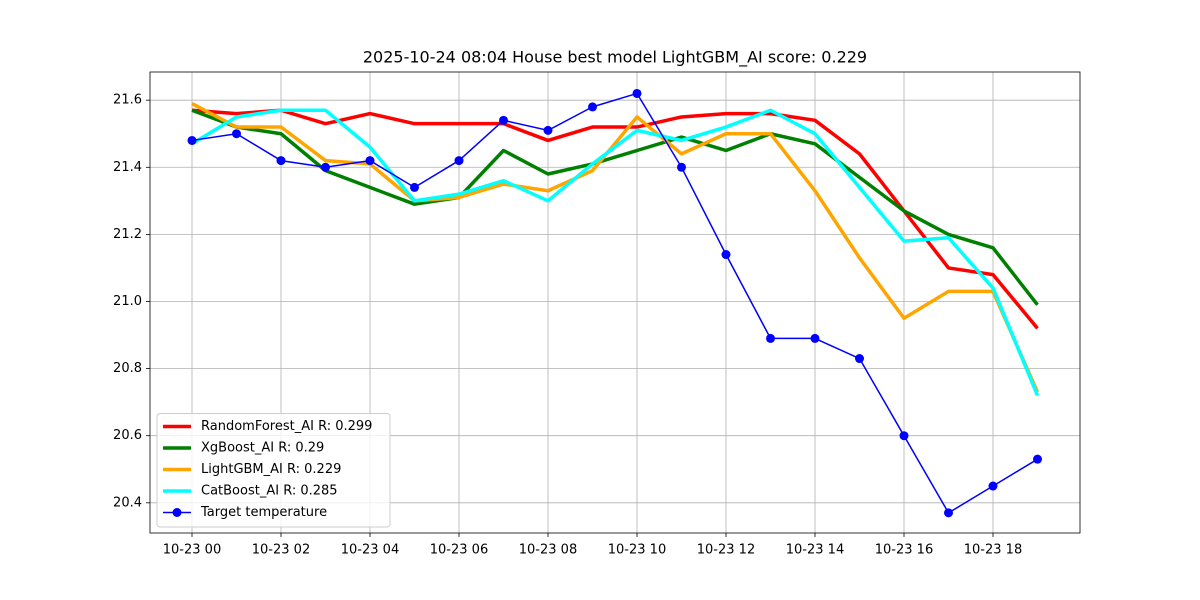 The image size is (1200, 600). What do you see at coordinates (548, 550) in the screenshot?
I see `x-tick-label: 10-23 08` at bounding box center [548, 550].